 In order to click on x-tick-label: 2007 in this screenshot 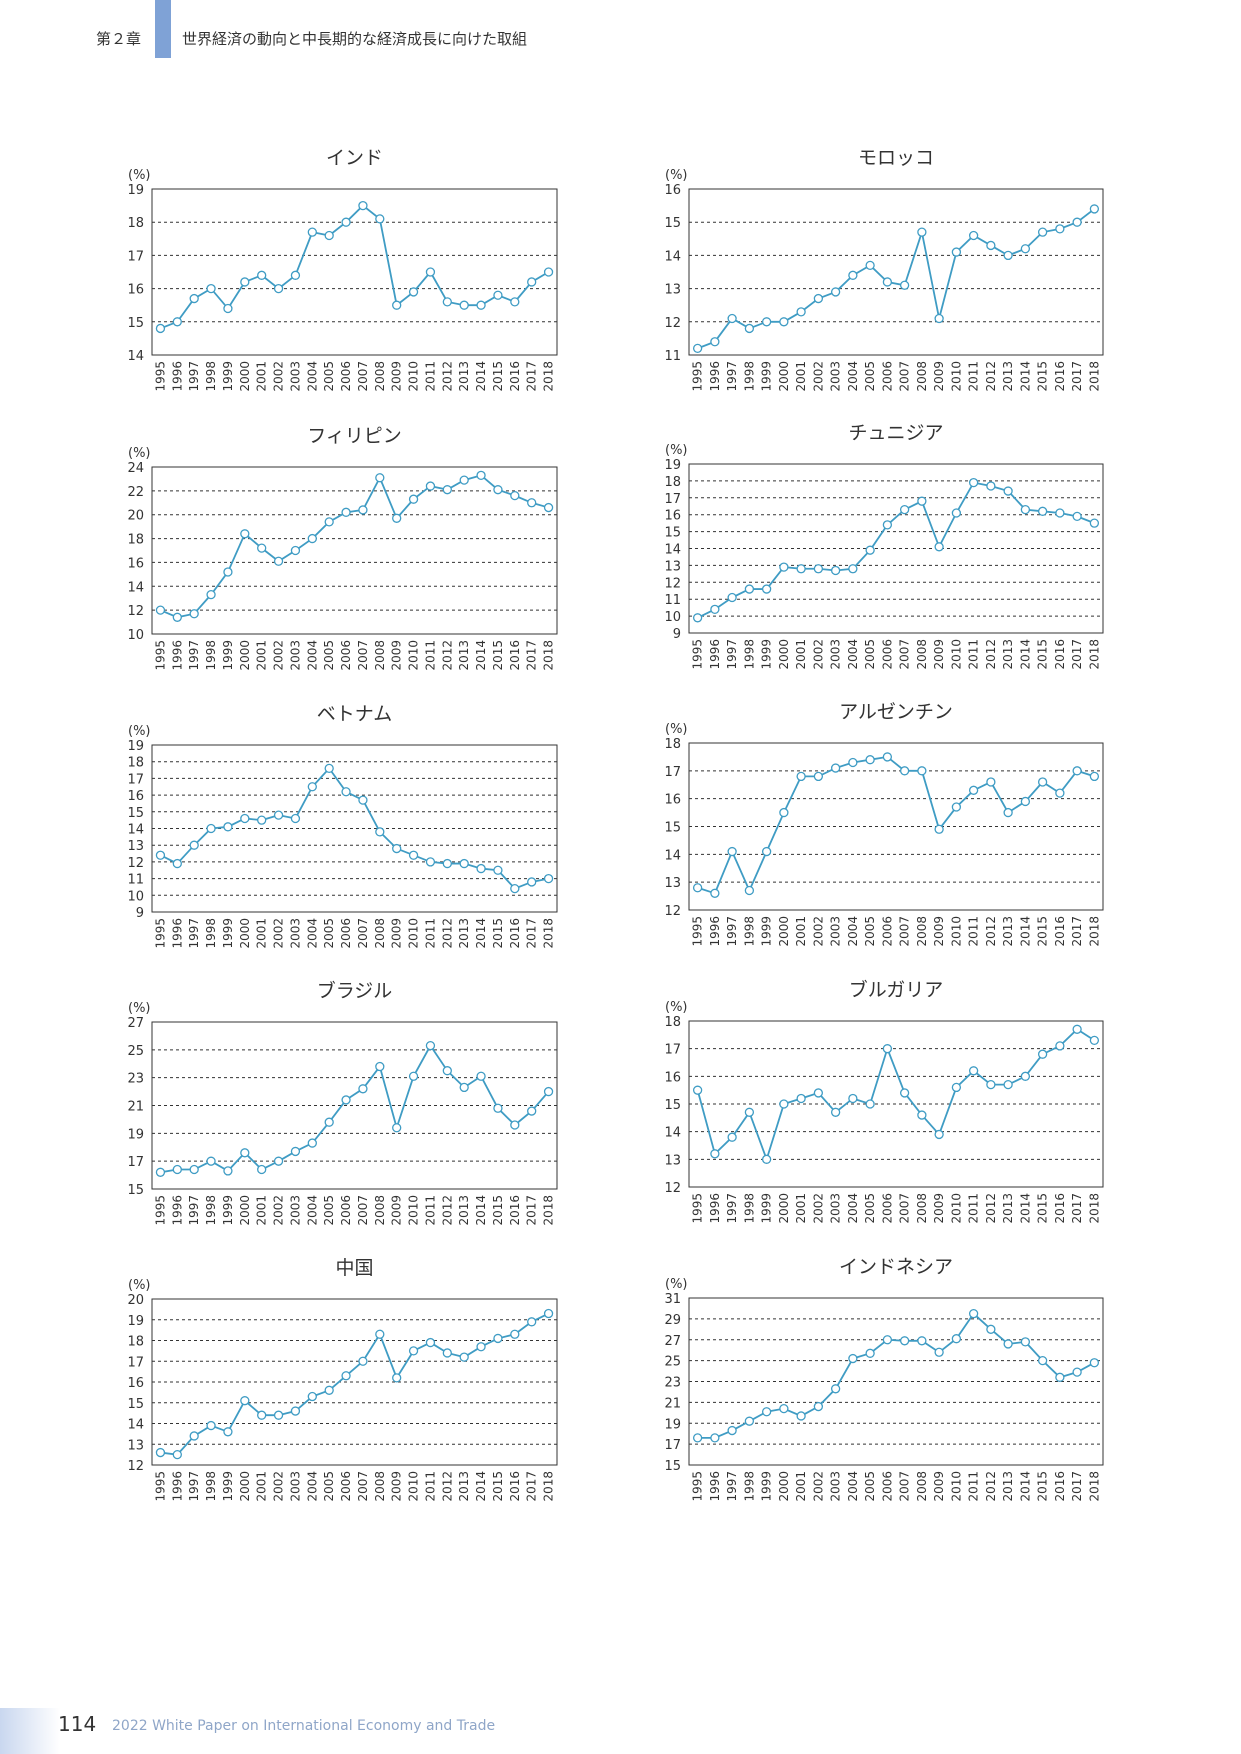, I will do `click(905, 1208)`.